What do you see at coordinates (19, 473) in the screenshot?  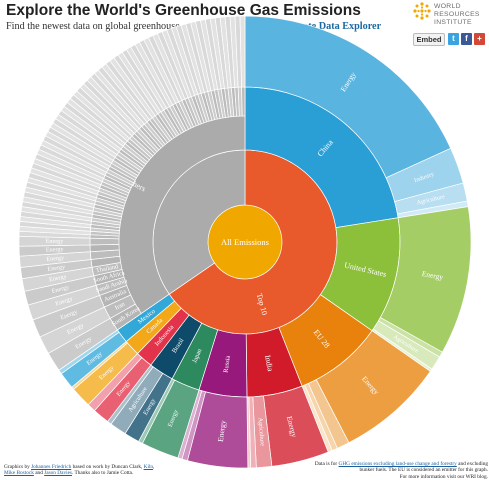 I see `credit-link-bostock: Mike Bostock` at bounding box center [19, 473].